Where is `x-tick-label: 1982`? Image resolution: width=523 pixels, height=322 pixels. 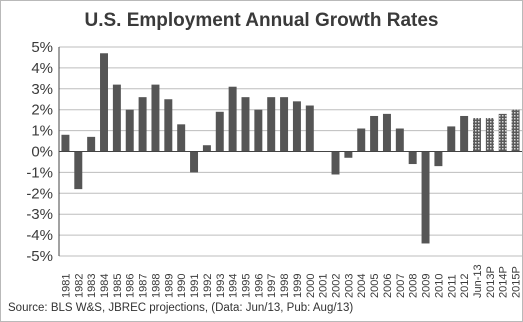 x-tick-label: 1982 is located at coordinates (79, 286).